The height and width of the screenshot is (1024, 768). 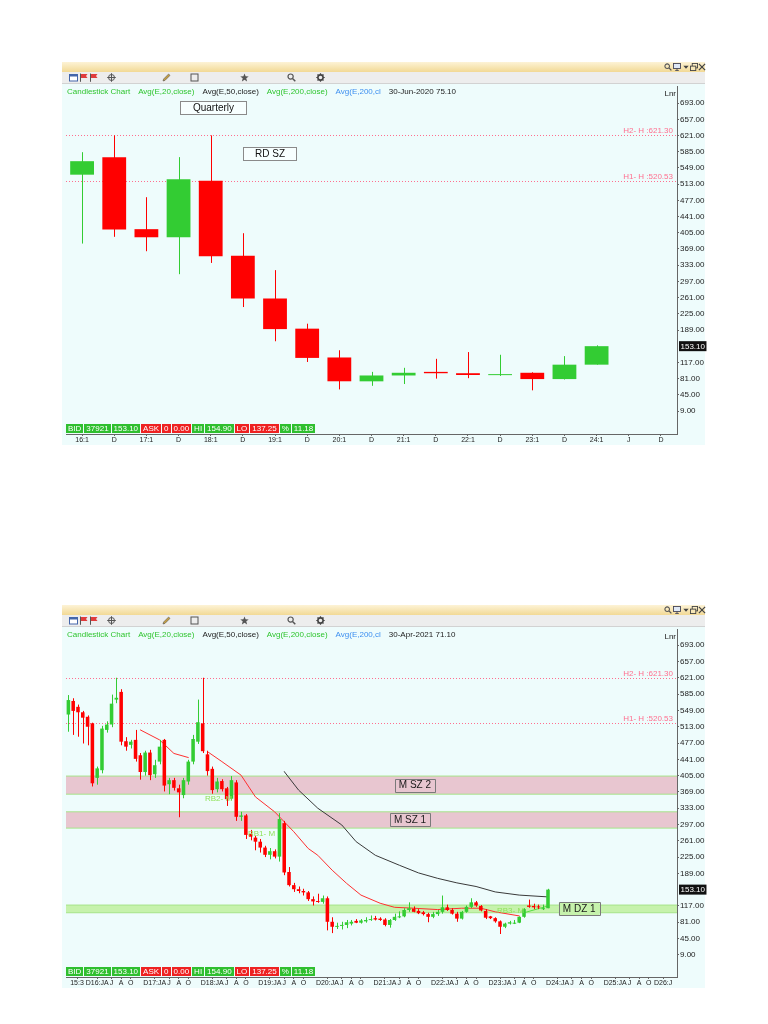 What do you see at coordinates (219, 798) in the screenshot?
I see `annotation: RB2- M` at bounding box center [219, 798].